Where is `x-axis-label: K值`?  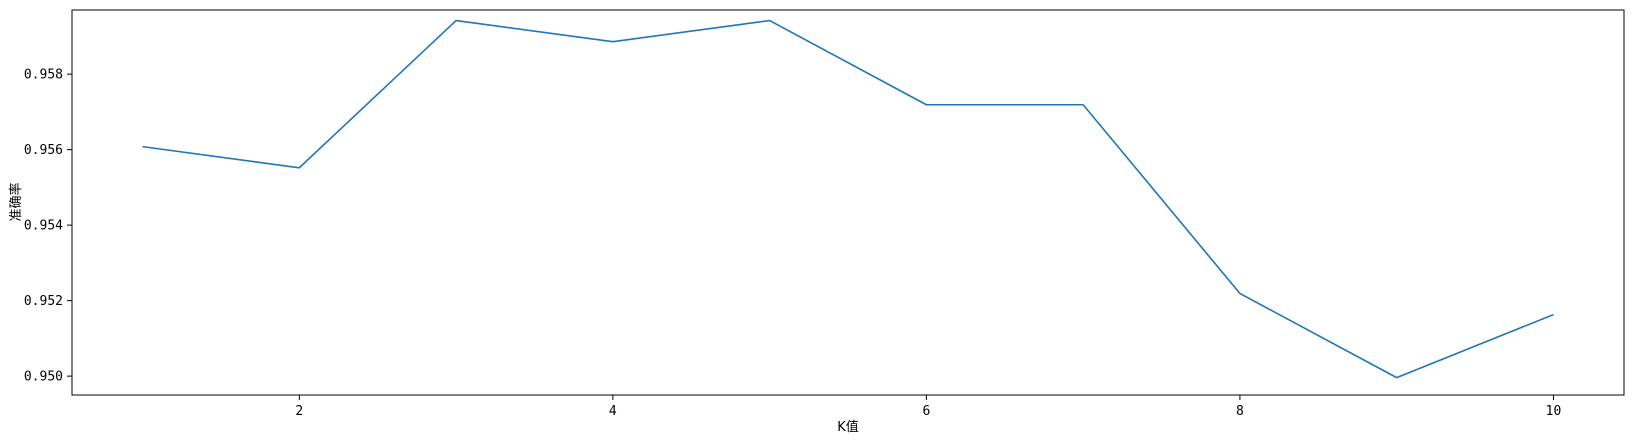 x-axis-label: K值 is located at coordinates (848, 427).